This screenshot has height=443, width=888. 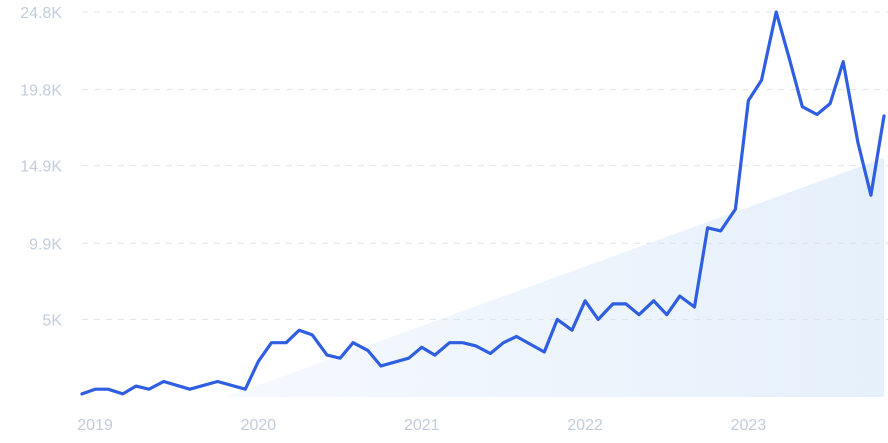 I want to click on x-tick-label: 2021, so click(x=422, y=425).